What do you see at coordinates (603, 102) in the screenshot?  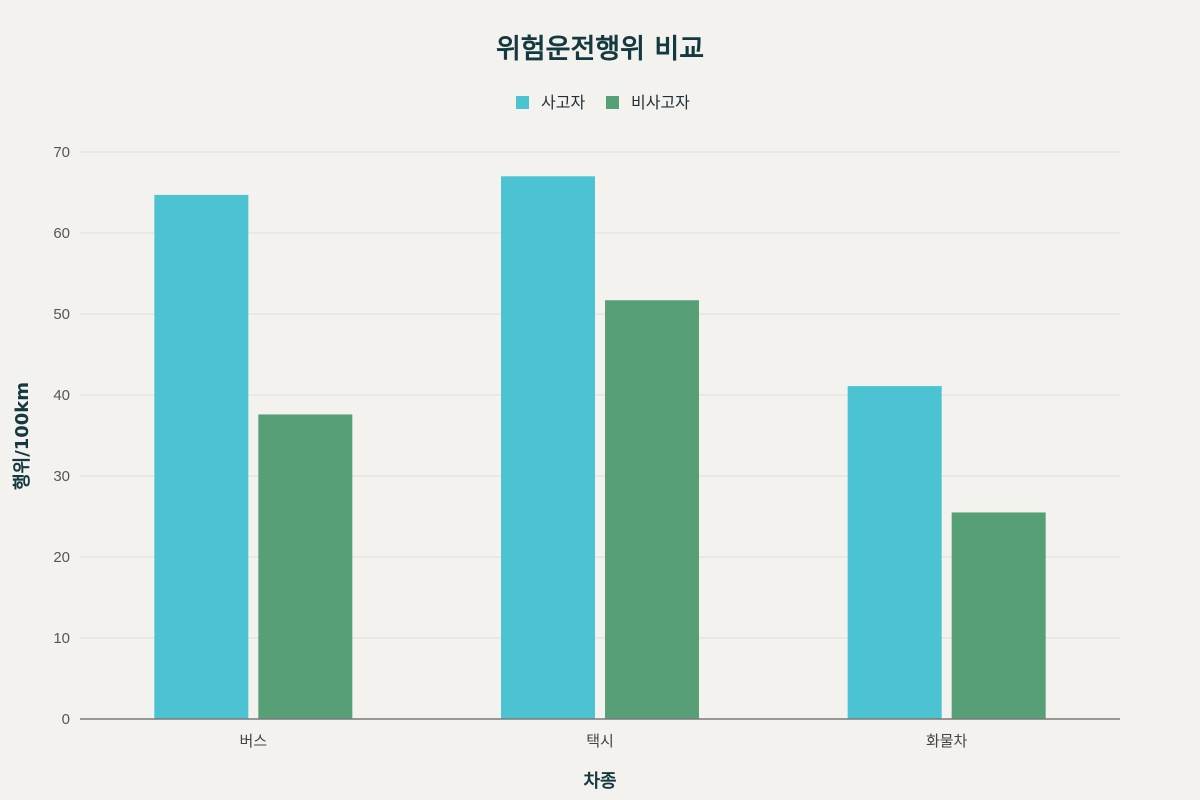 I see `legend: 사고자 비사고자` at bounding box center [603, 102].